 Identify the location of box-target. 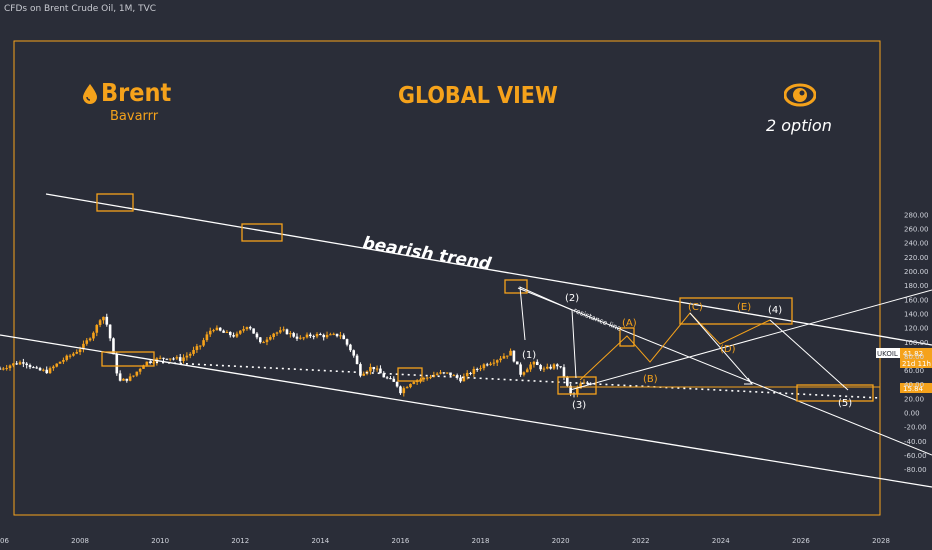
(835, 393).